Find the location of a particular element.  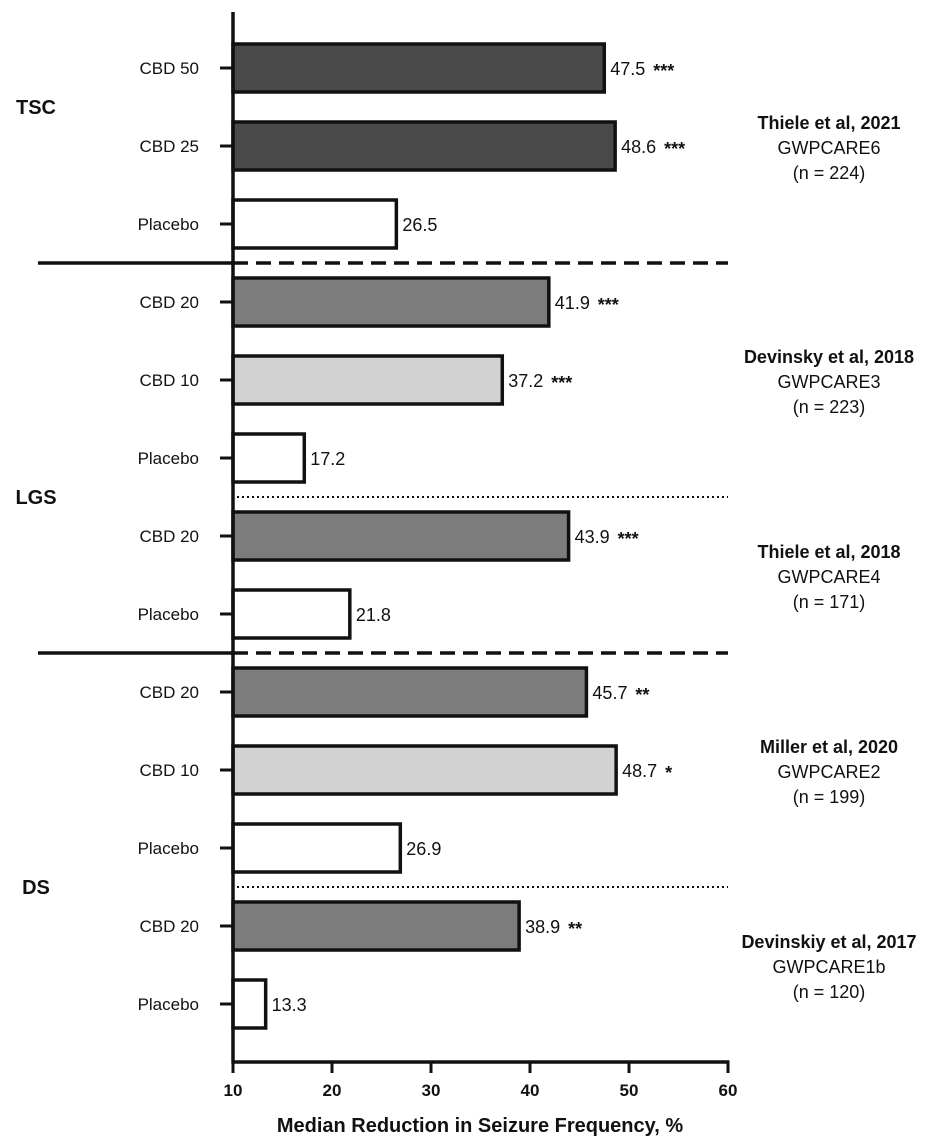

value-label: 21.8 is located at coordinates (373, 615).